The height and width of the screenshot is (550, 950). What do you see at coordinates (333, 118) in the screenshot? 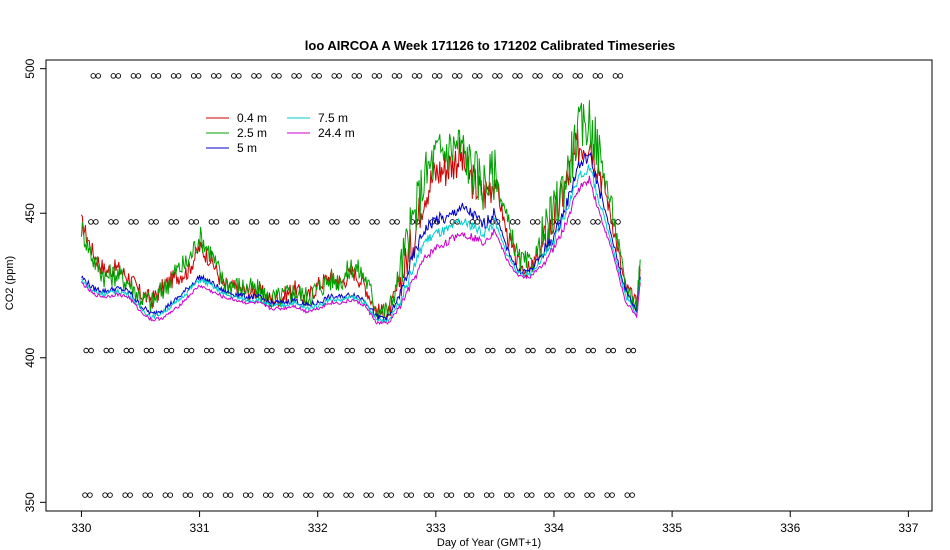
I see `legend-label: 7.5 m` at bounding box center [333, 118].